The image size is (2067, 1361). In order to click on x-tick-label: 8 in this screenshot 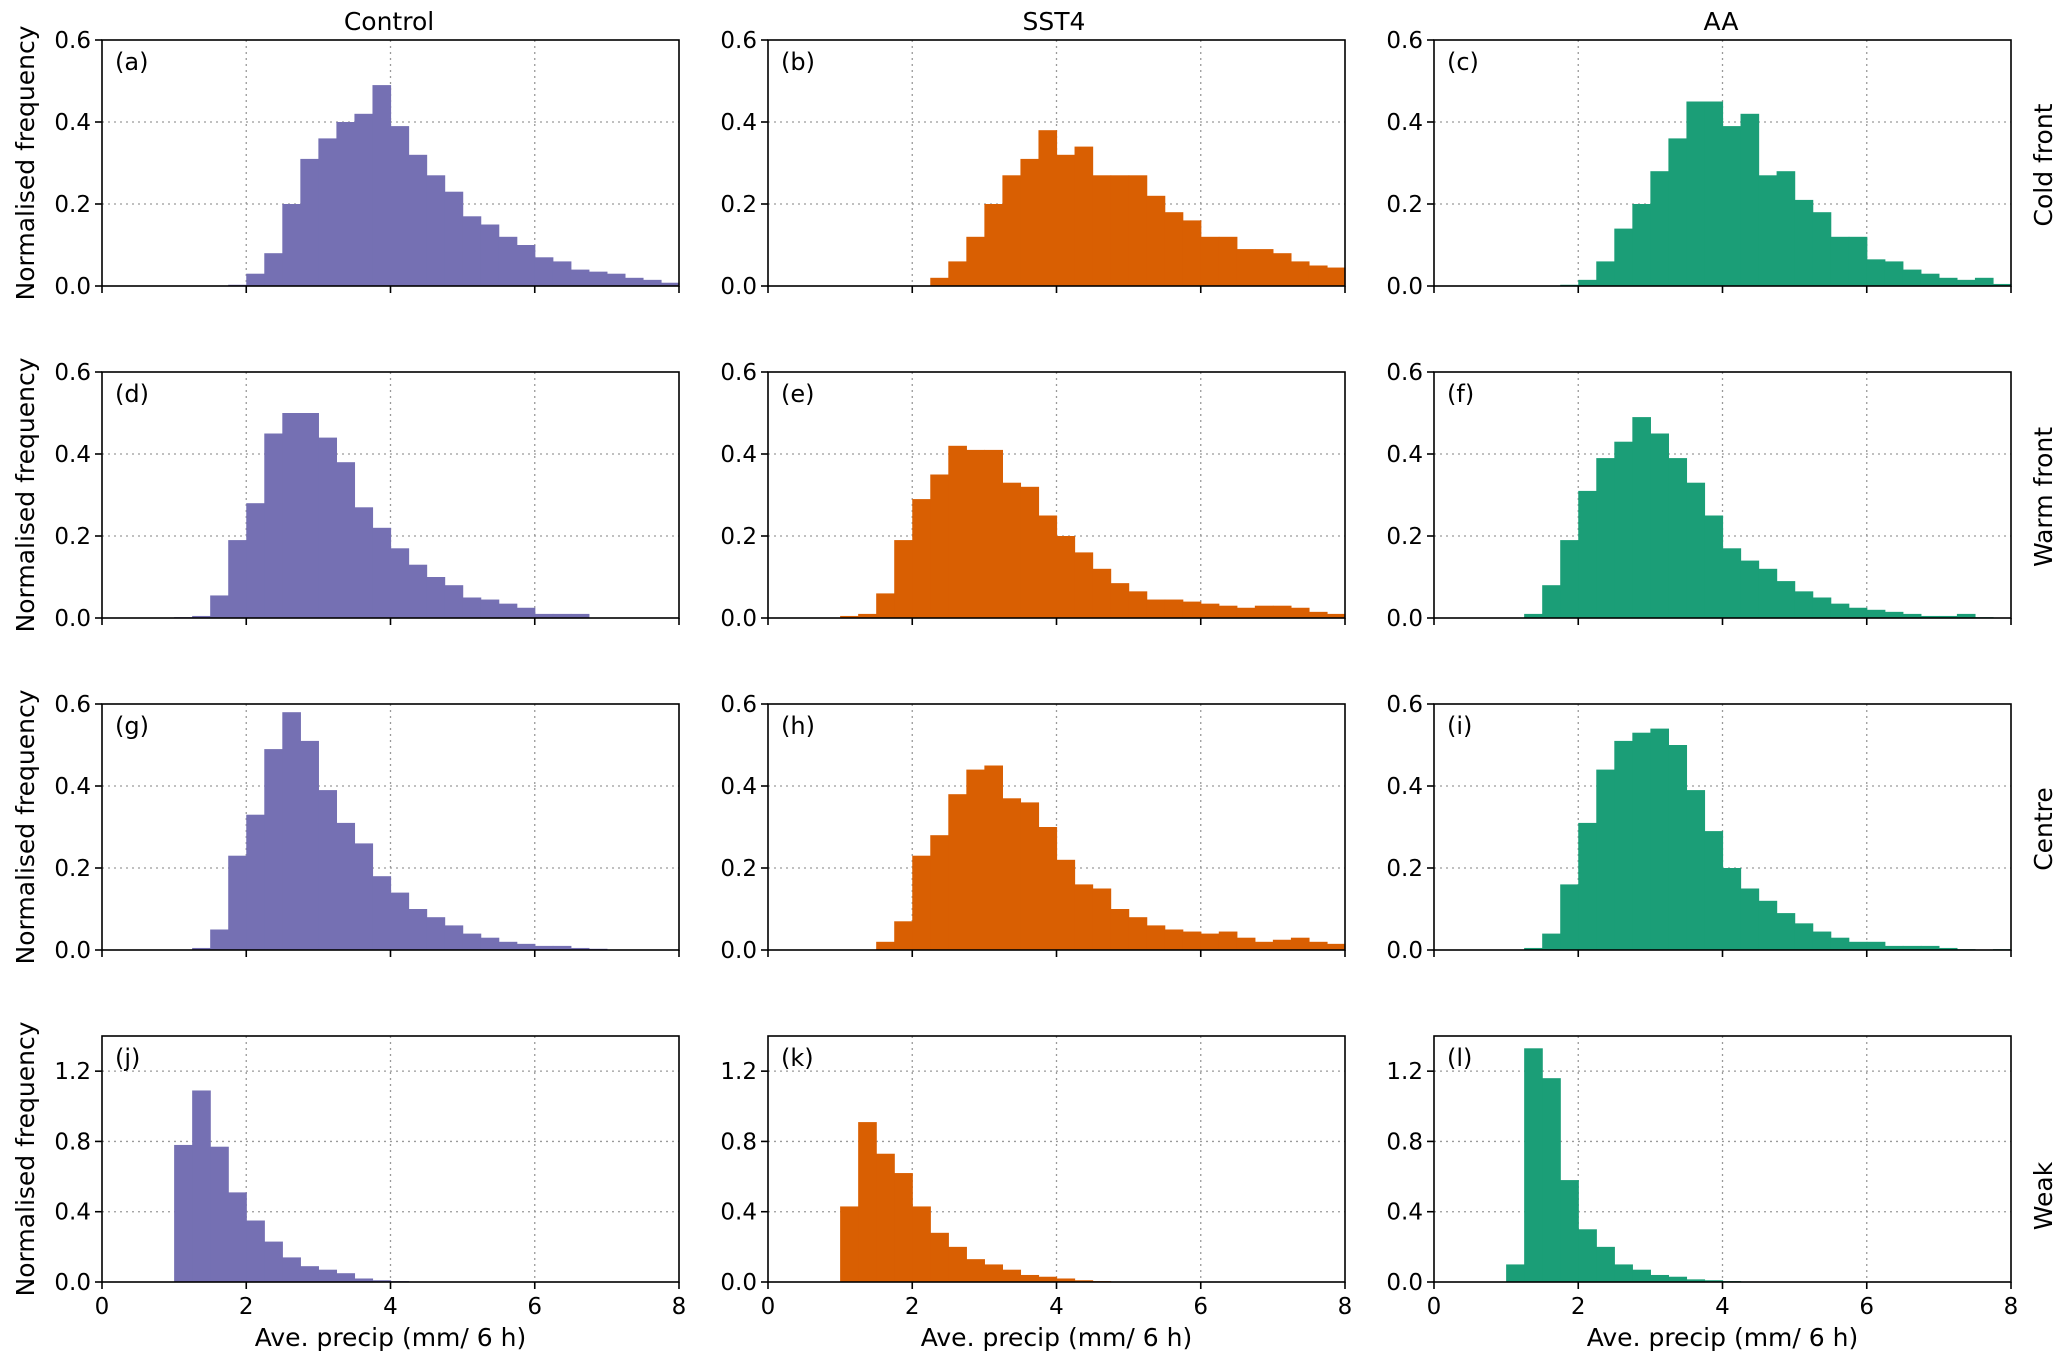, I will do `click(2011, 1307)`.